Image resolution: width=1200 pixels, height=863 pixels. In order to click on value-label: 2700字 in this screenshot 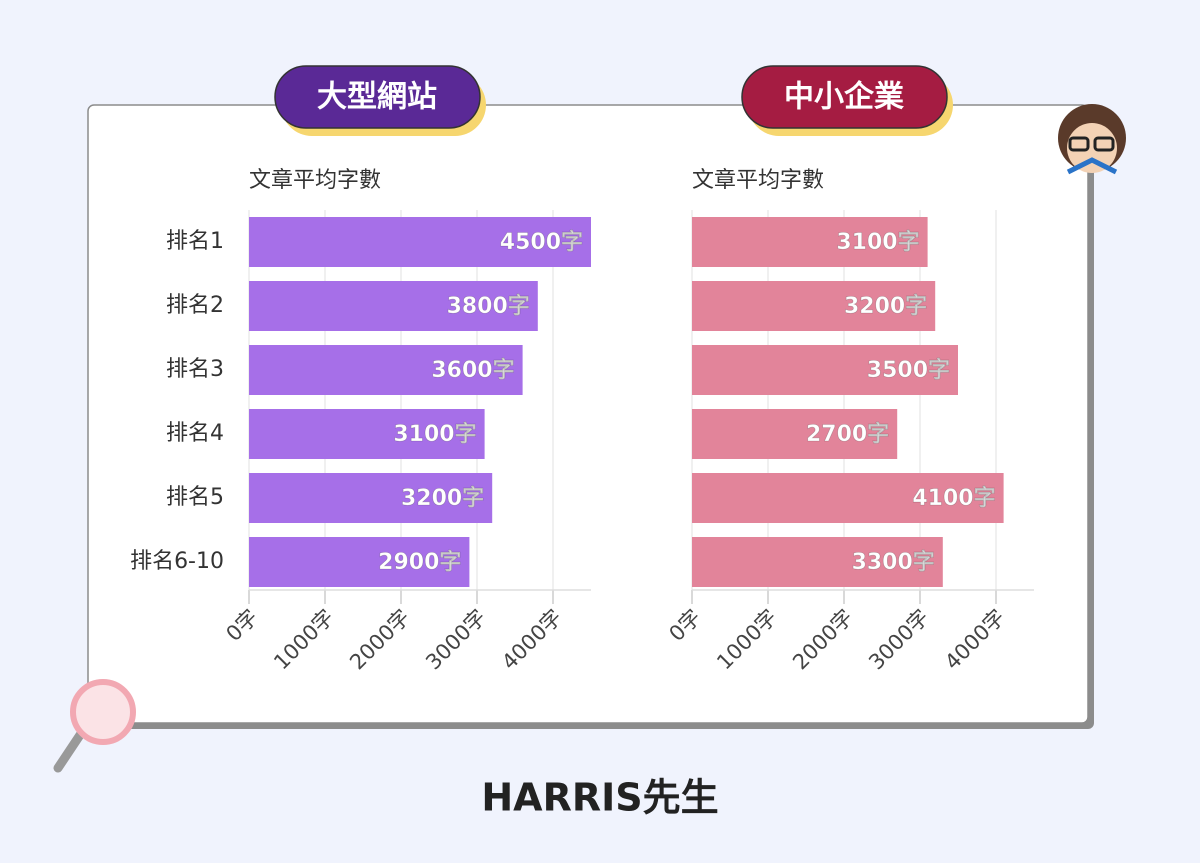, I will do `click(847, 434)`.